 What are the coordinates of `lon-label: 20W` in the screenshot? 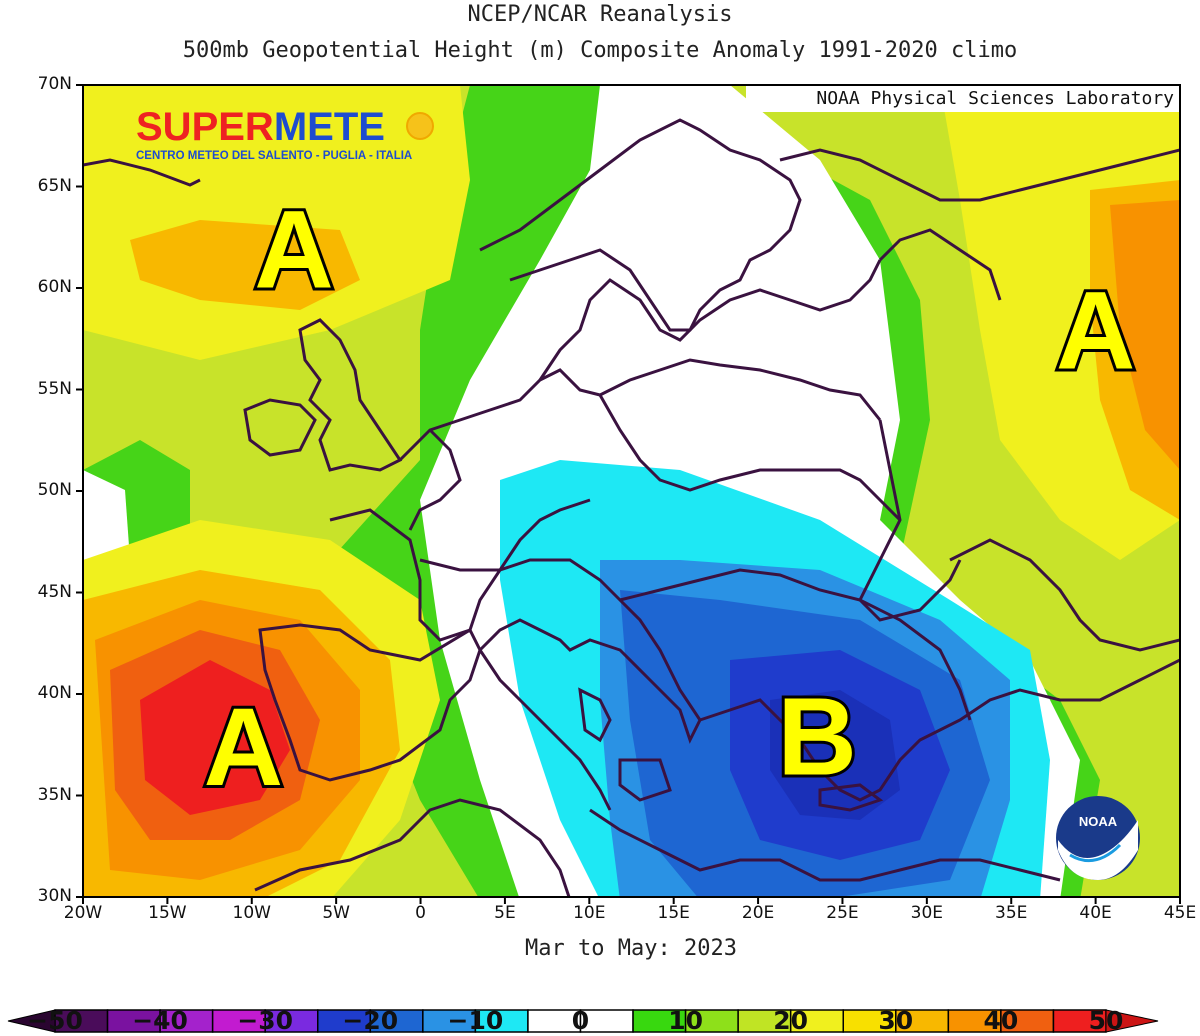 It's located at (83, 913).